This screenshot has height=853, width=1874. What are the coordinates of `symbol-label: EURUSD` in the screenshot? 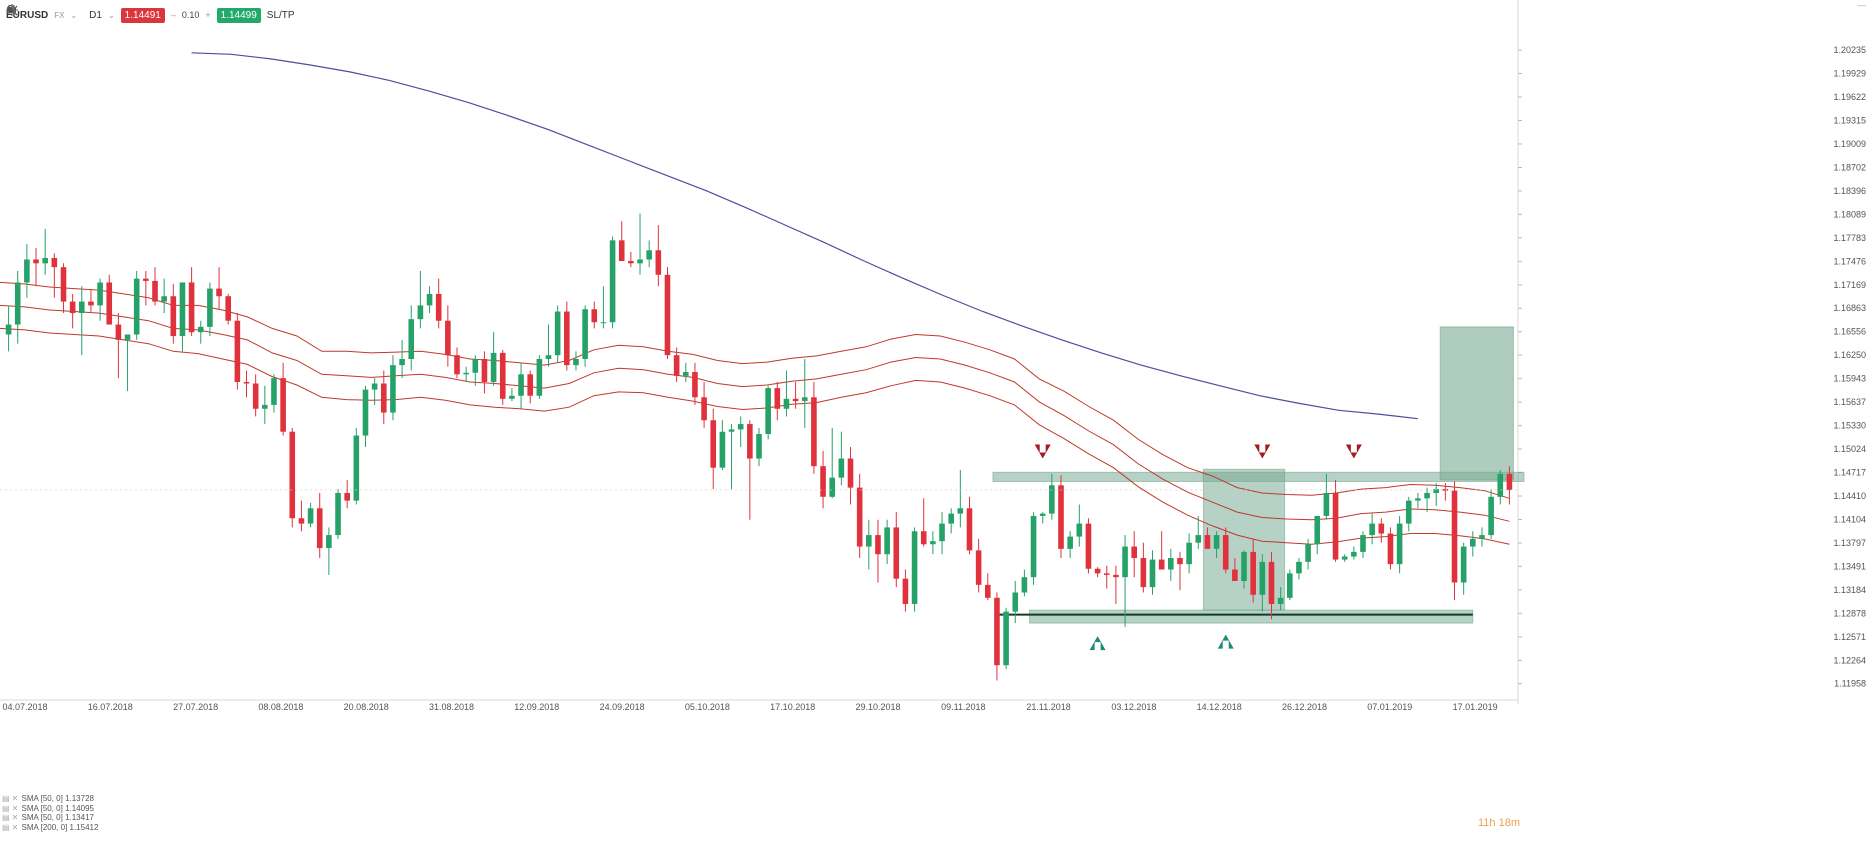 It's located at (27, 15).